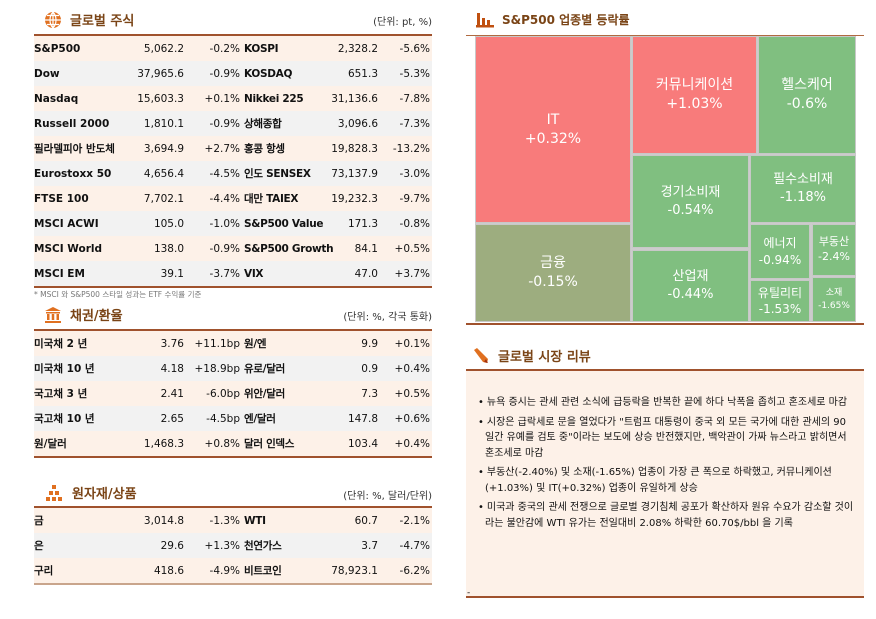 The width and height of the screenshot is (876, 619). Describe the element at coordinates (64, 369) in the screenshot. I see `cell-name: 미국채 10 년` at that location.